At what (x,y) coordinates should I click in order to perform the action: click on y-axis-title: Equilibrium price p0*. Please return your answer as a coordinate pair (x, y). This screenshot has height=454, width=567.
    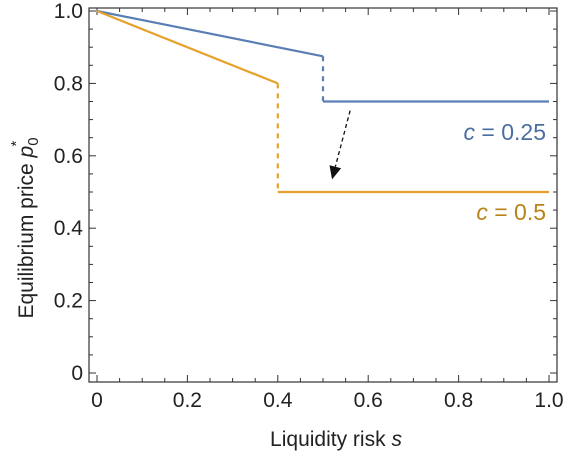
    Looking at the image, I should click on (25, 227).